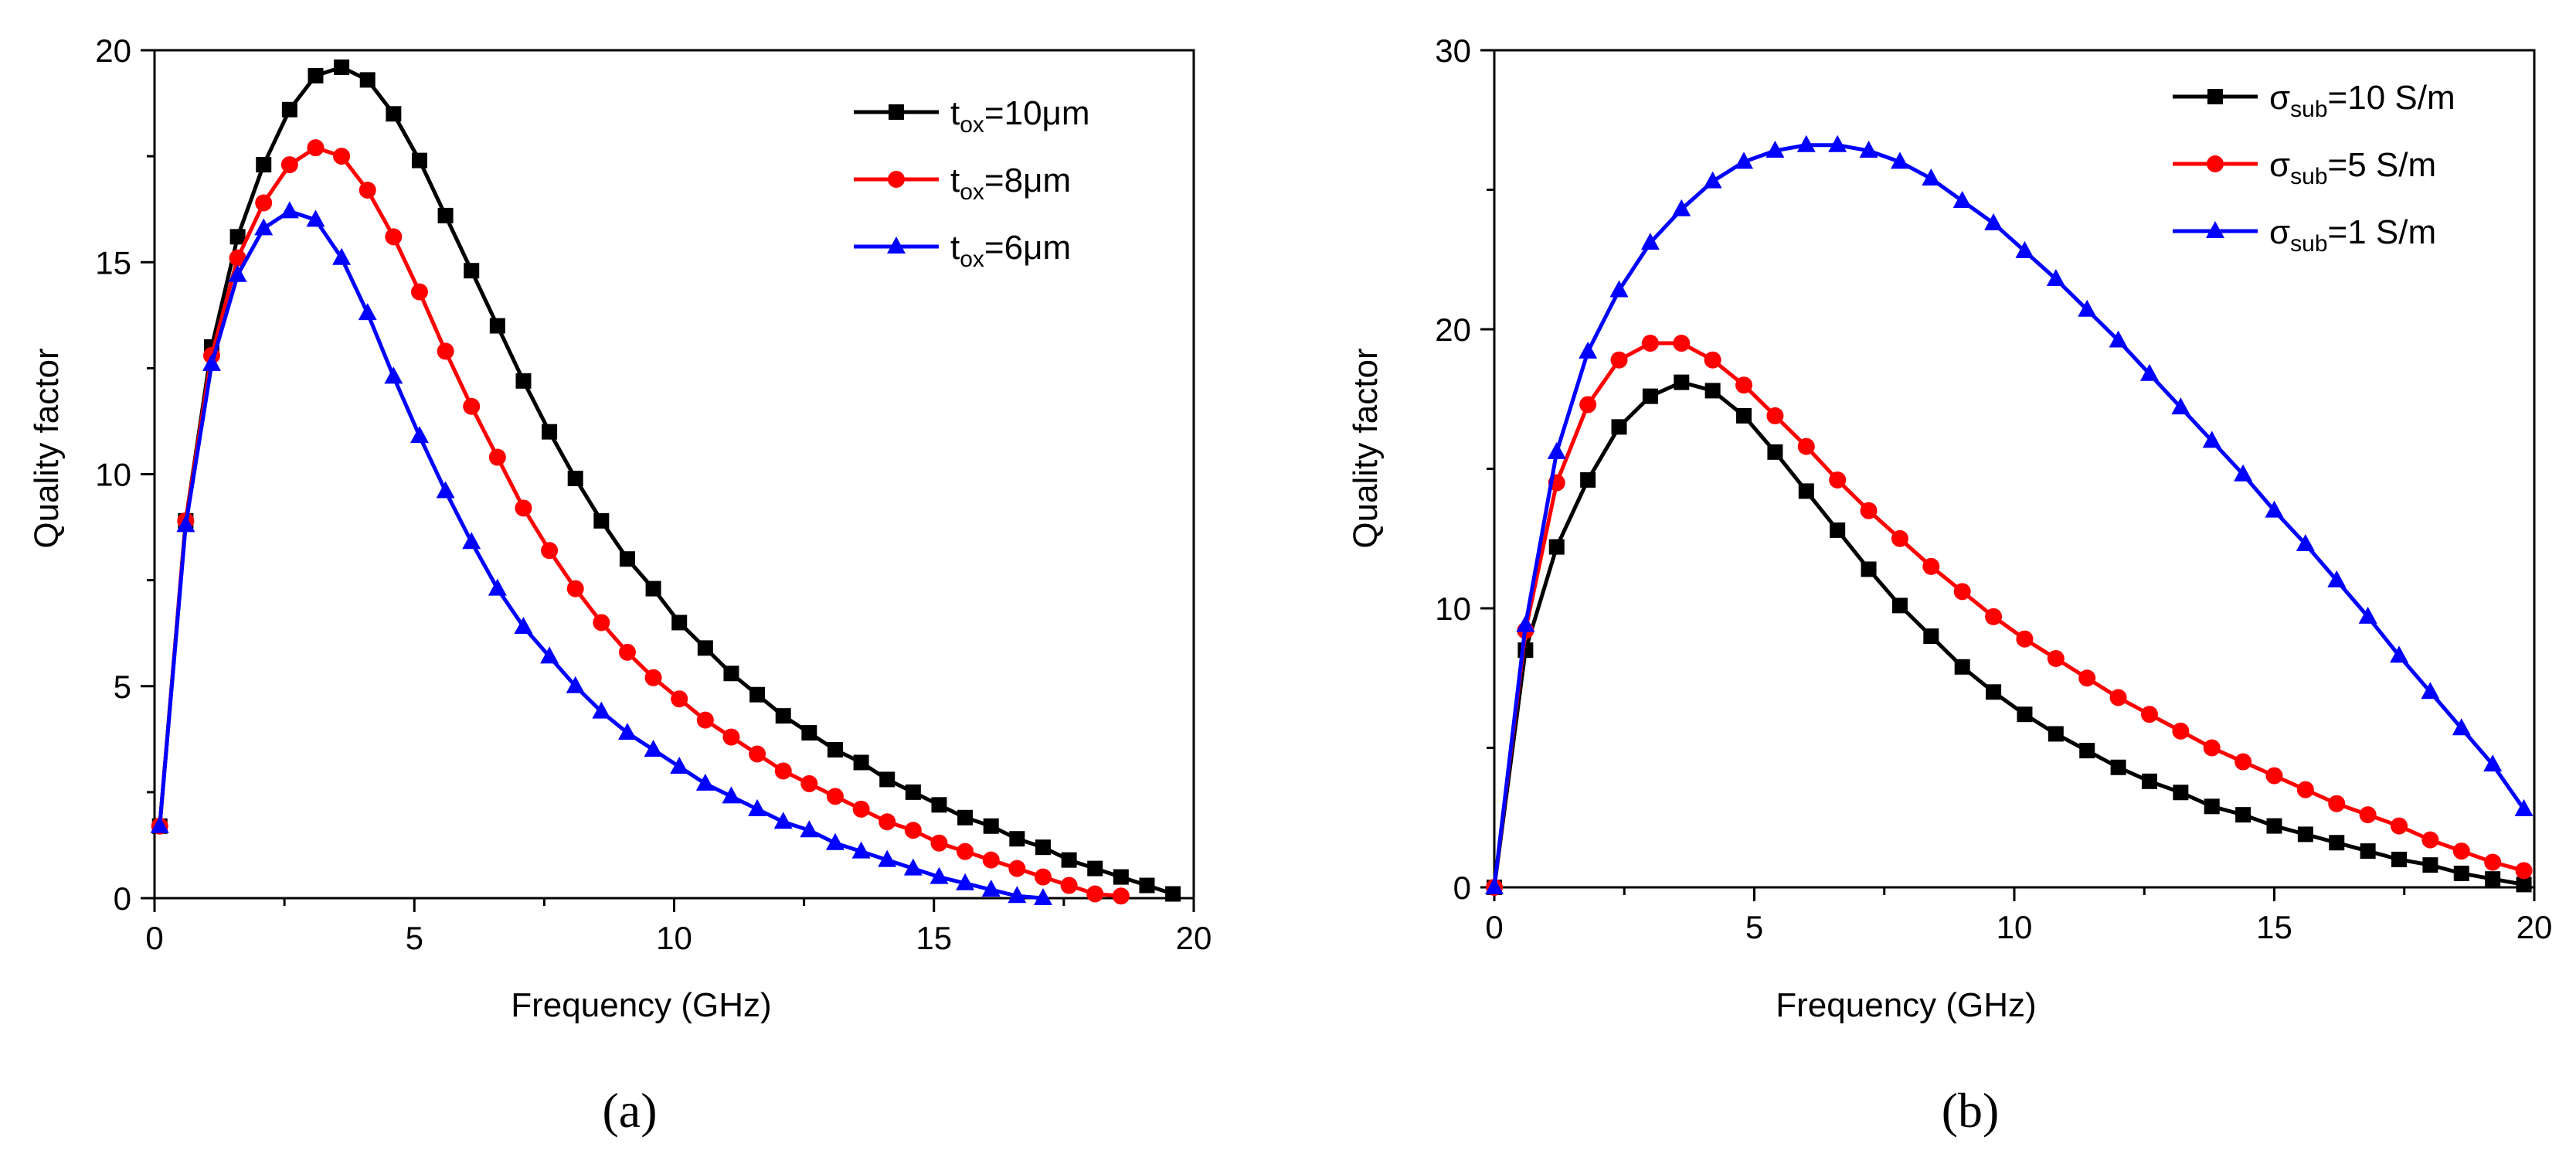 Image resolution: width=2576 pixels, height=1154 pixels. I want to click on x-tick-label: 5, so click(1754, 927).